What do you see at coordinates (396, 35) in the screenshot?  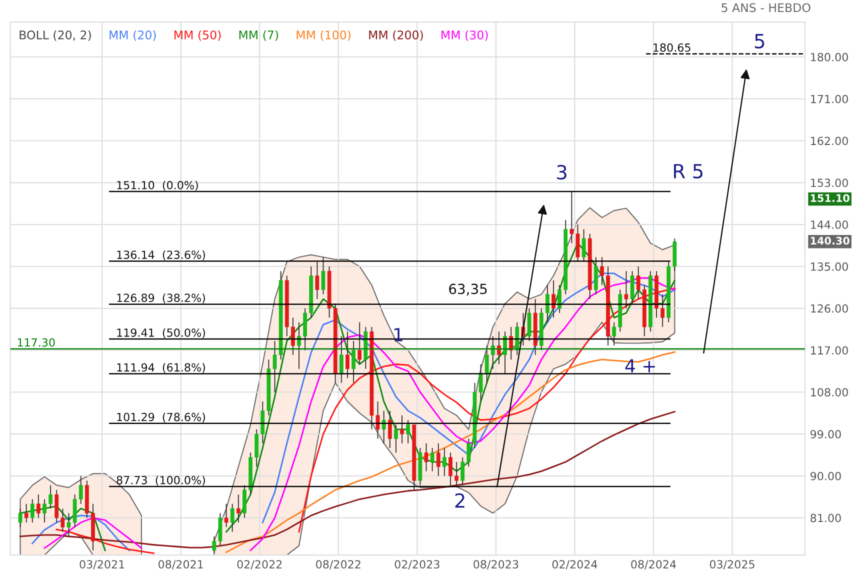 I see `text: MM (200)` at bounding box center [396, 35].